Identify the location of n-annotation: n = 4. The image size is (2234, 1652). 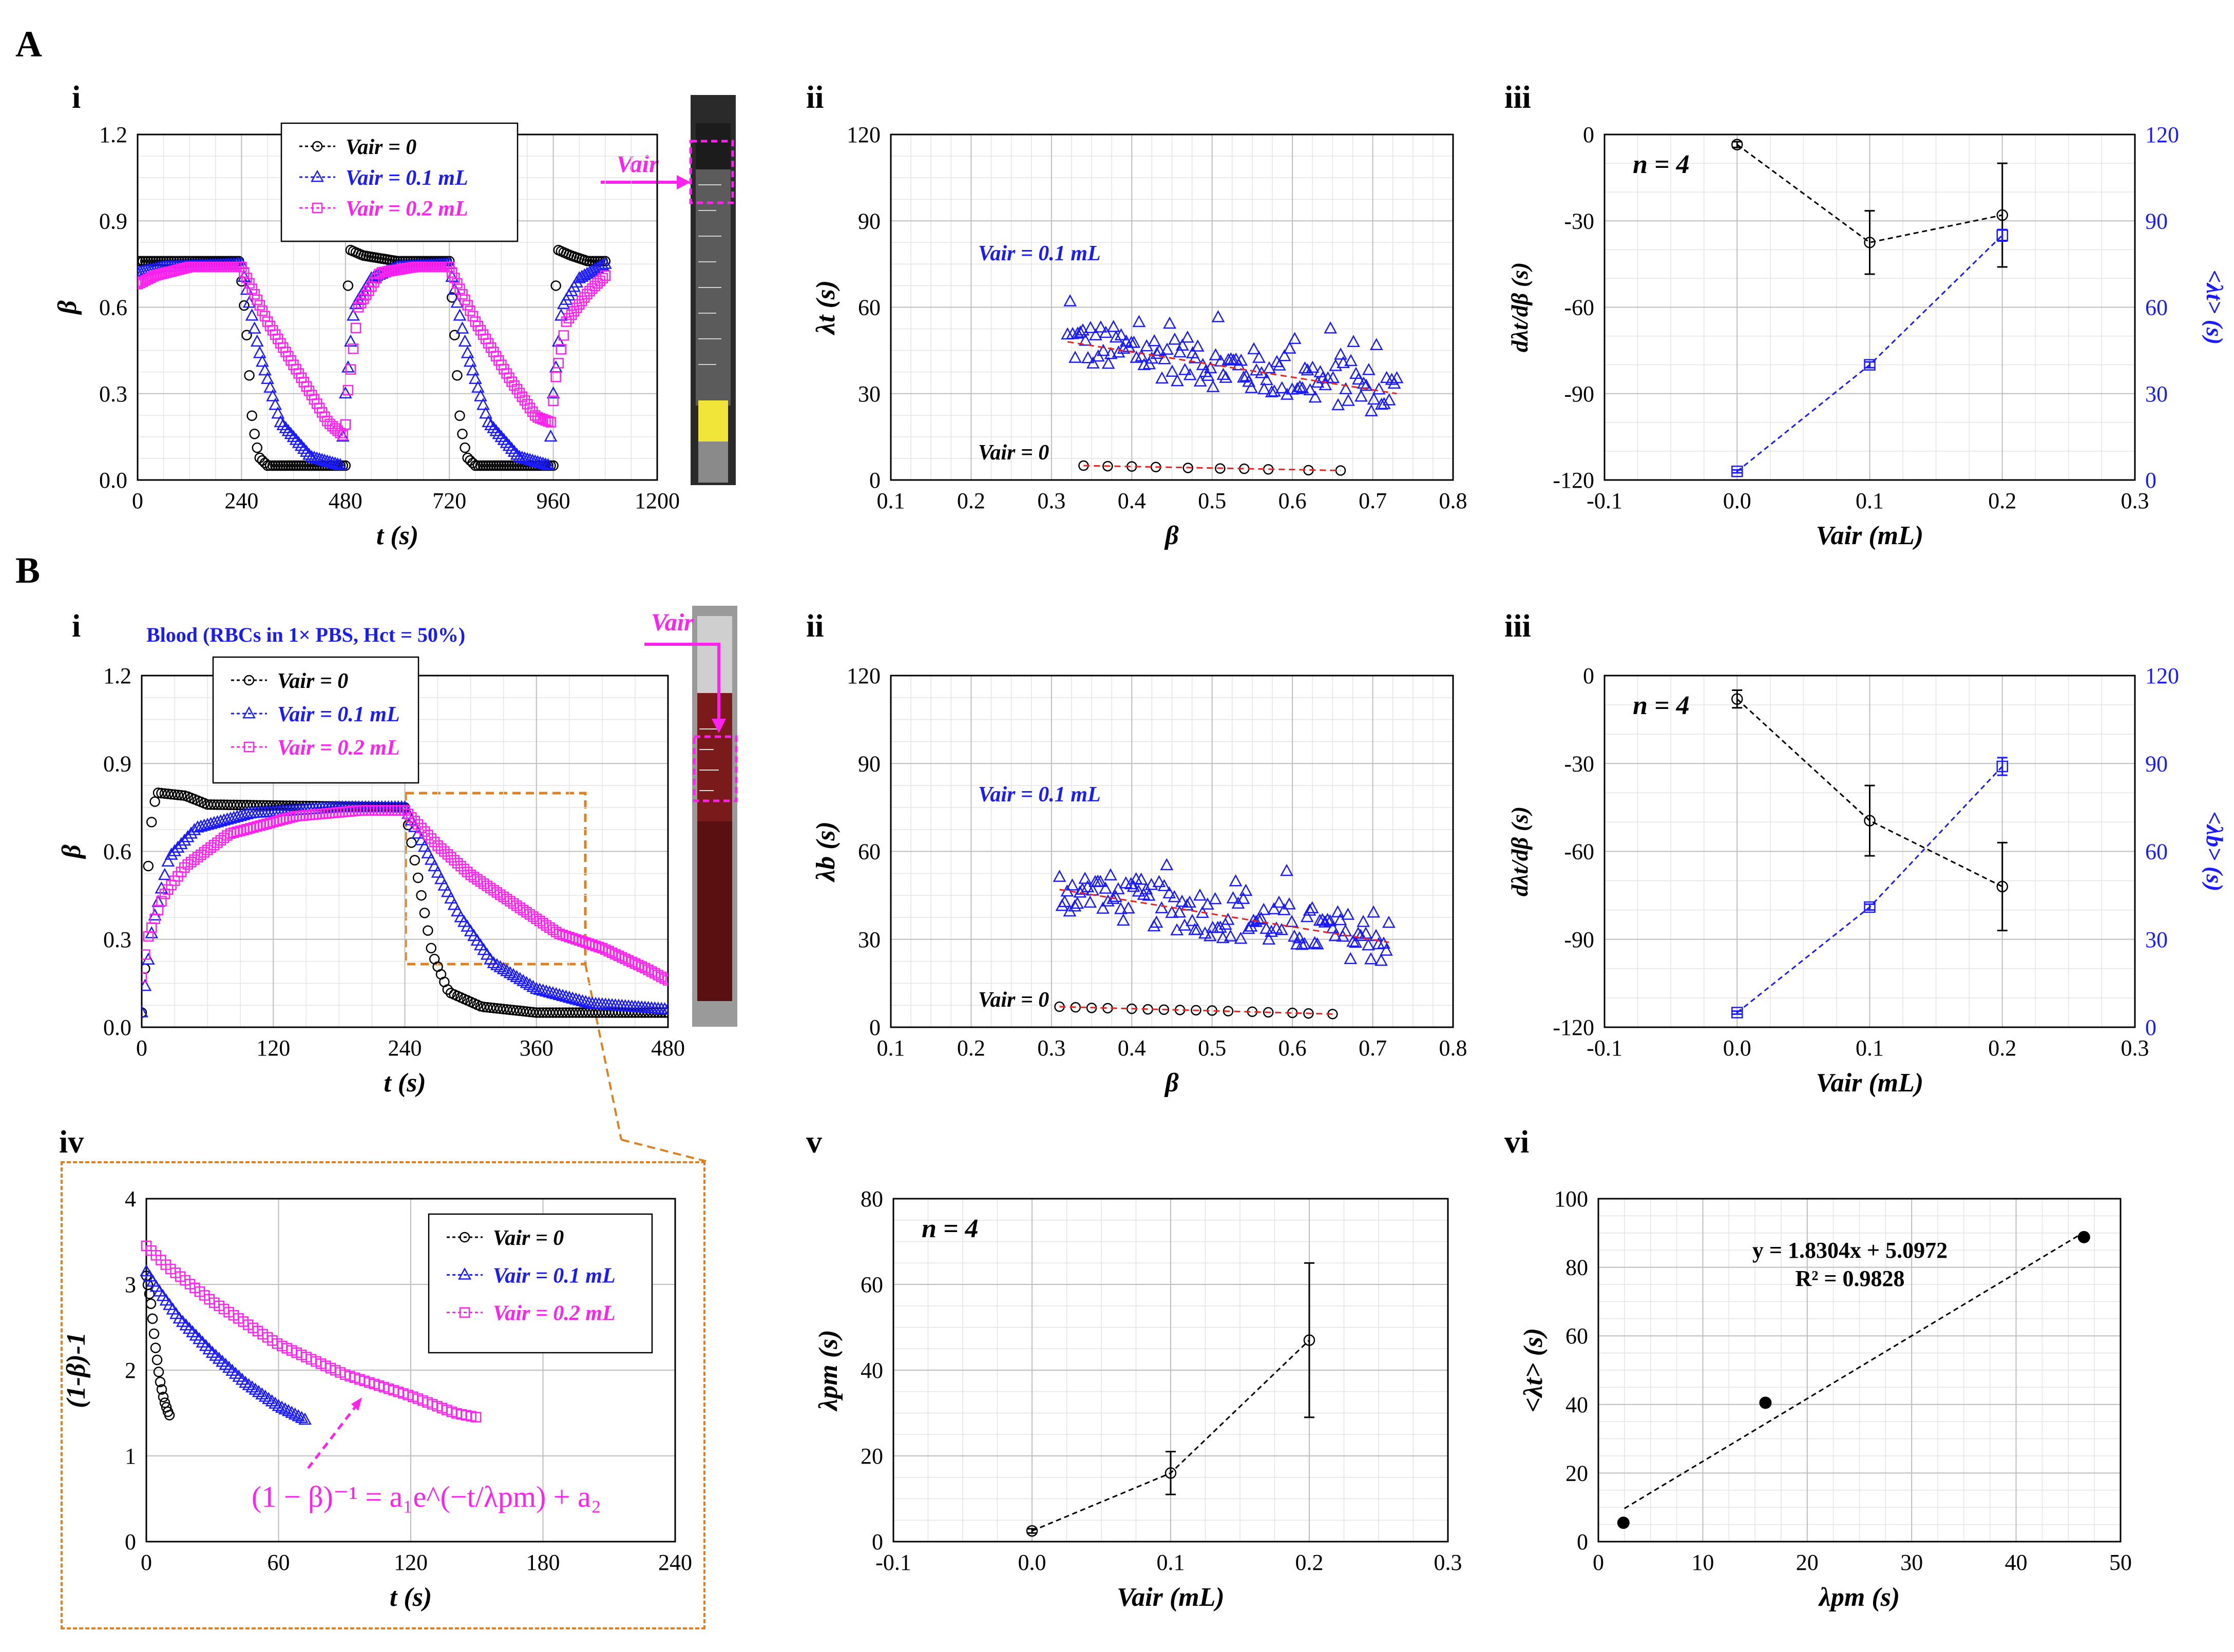
(1662, 164).